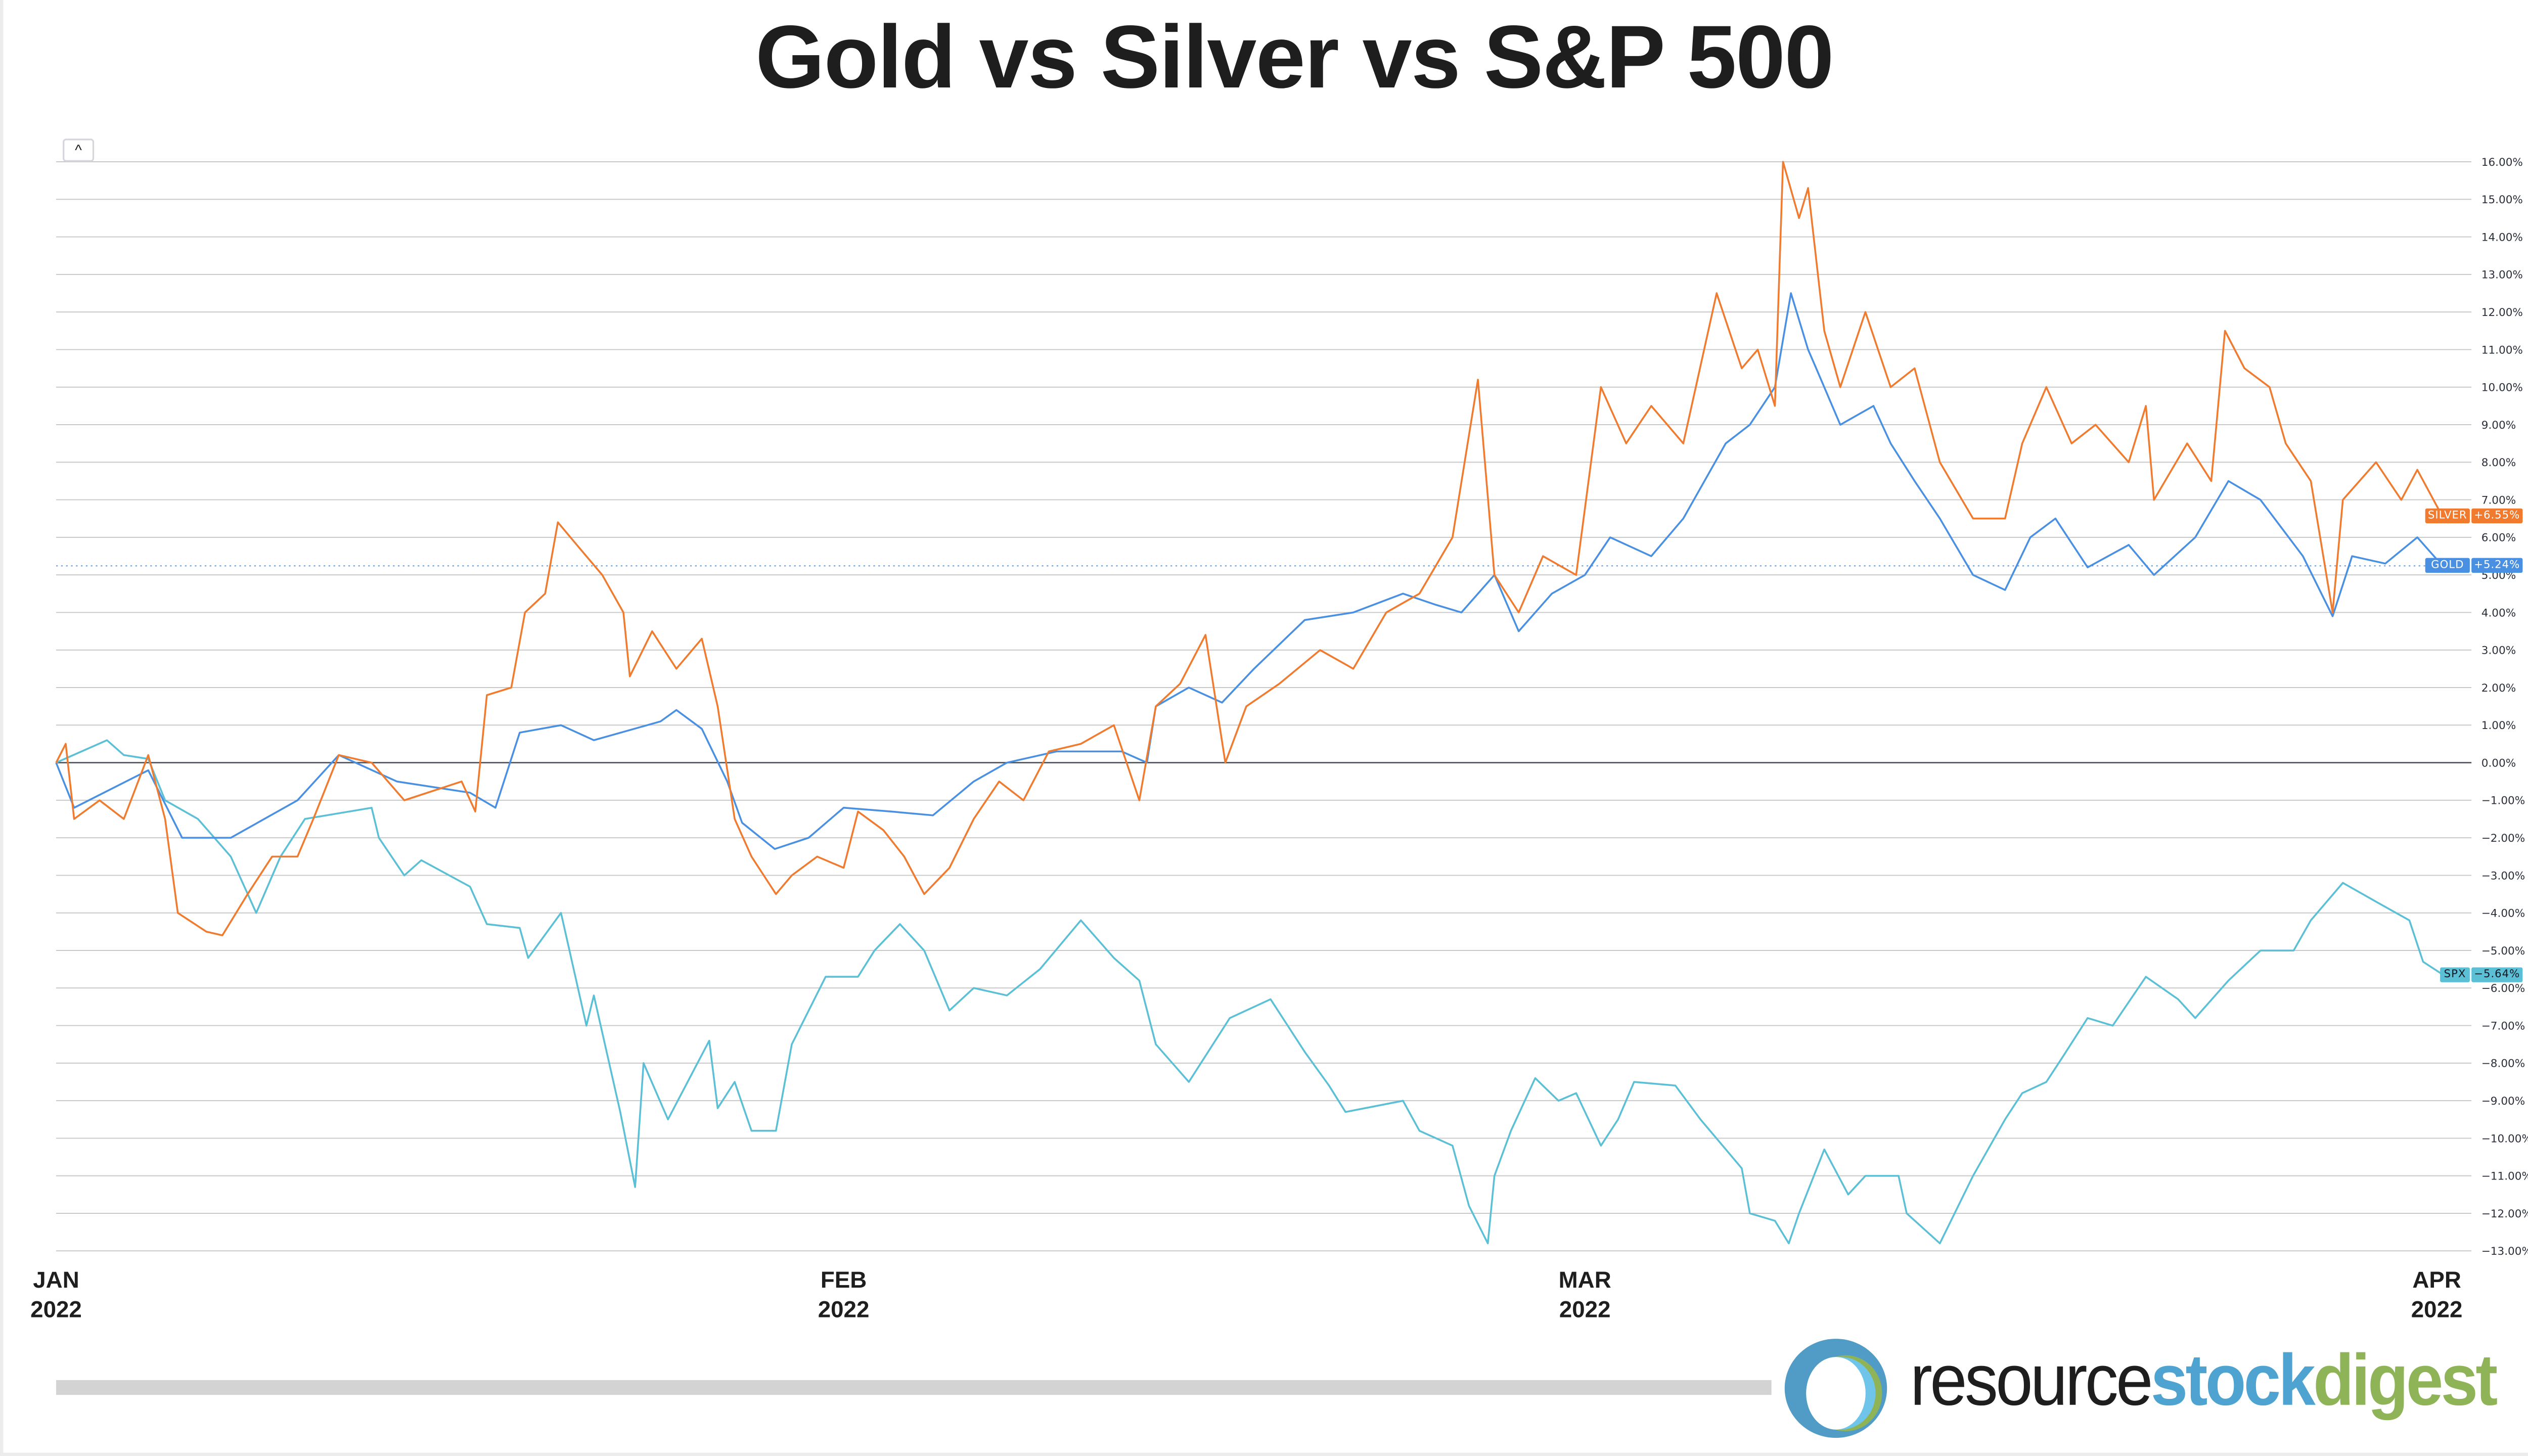  What do you see at coordinates (1295, 58) in the screenshot?
I see `chart-title: Gold vs Silver vs S&P 500` at bounding box center [1295, 58].